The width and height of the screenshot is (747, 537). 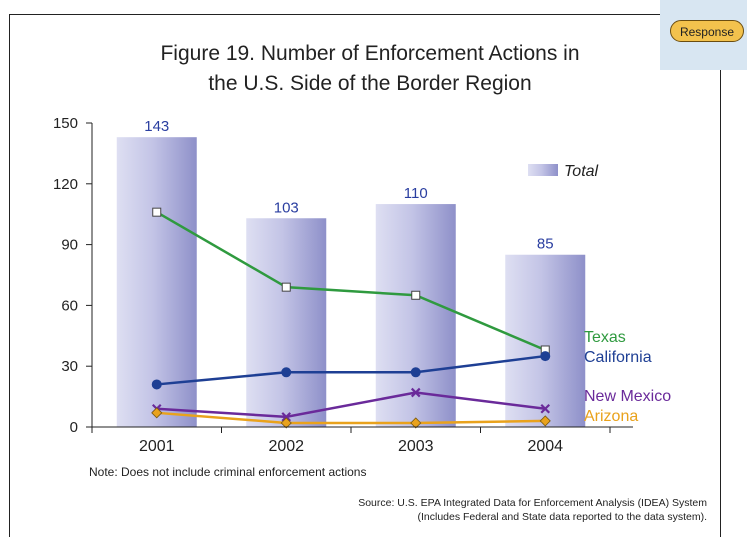 I want to click on series-label-new-mexico: New Mexico, so click(x=627, y=396).